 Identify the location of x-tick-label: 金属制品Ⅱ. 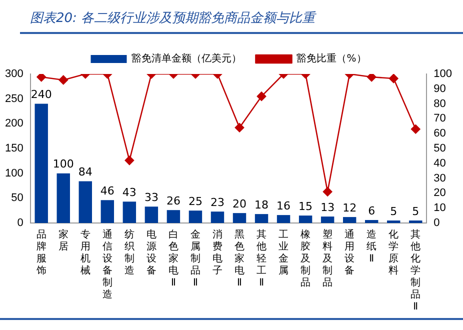
(195, 258).